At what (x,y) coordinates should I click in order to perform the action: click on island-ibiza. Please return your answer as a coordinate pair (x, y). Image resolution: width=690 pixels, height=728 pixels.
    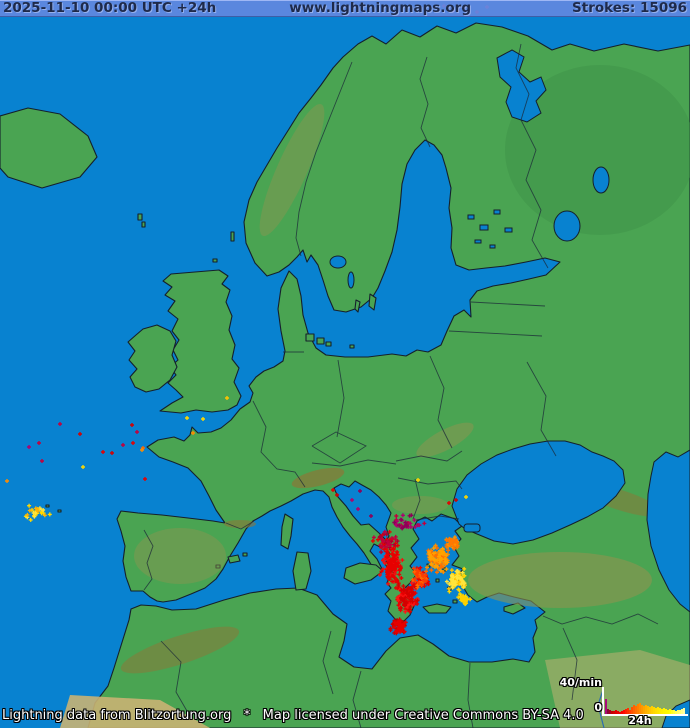
    Looking at the image, I should click on (218, 566).